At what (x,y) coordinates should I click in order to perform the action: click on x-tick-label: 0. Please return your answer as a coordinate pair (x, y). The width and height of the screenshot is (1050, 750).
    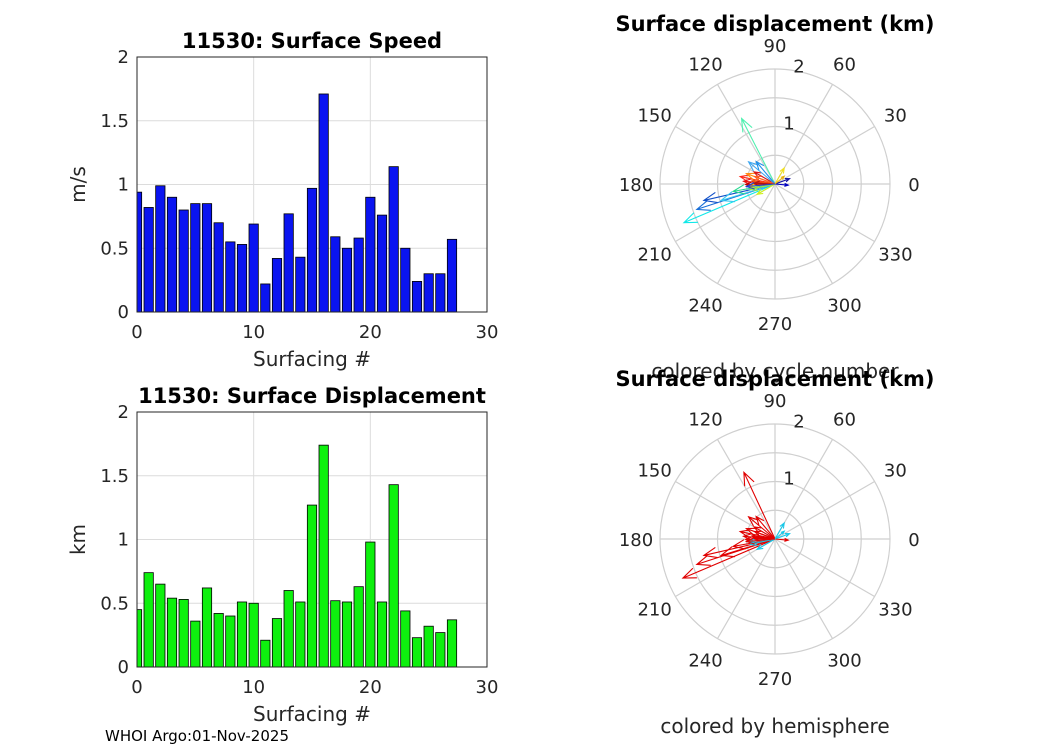
    Looking at the image, I should click on (136, 332).